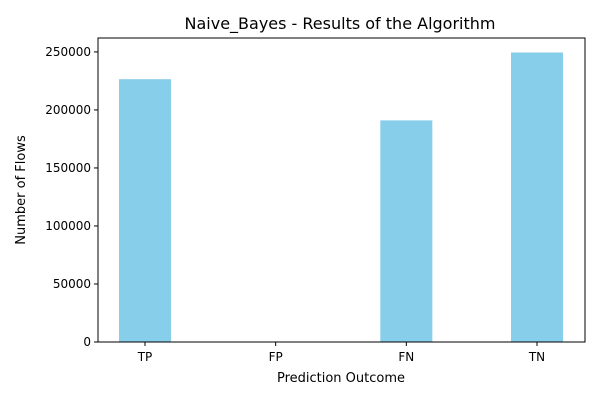  I want to click on y-axis-label: Number of Flows, so click(21, 190).